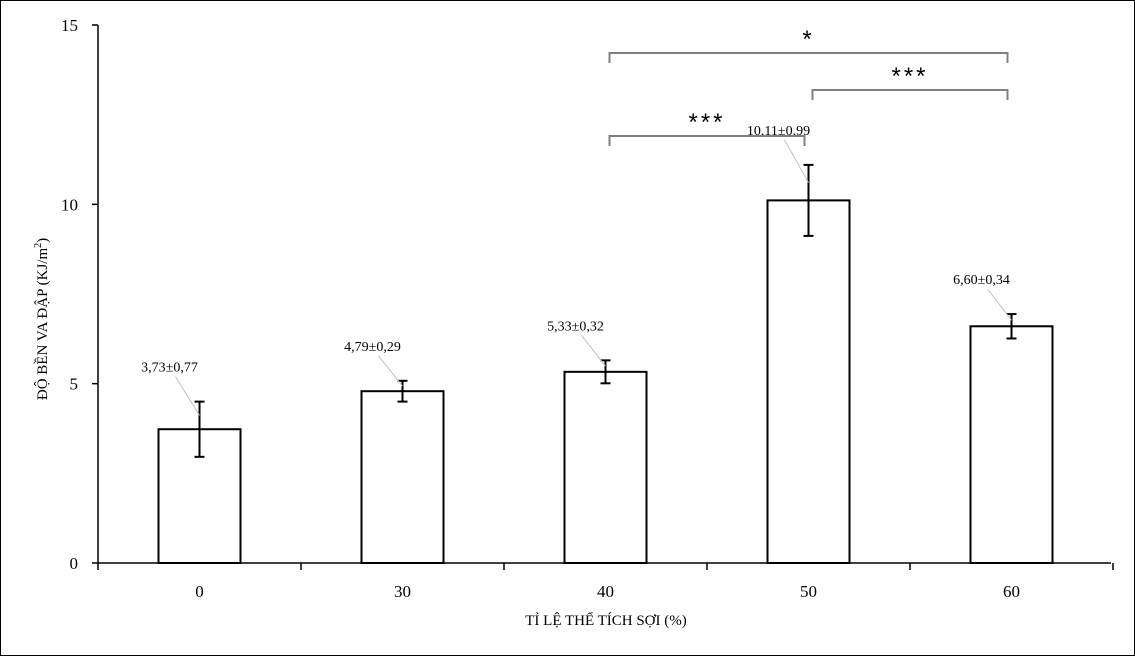 The height and width of the screenshot is (657, 1135). I want to click on data-label: 3,73±0,77, so click(169, 368).